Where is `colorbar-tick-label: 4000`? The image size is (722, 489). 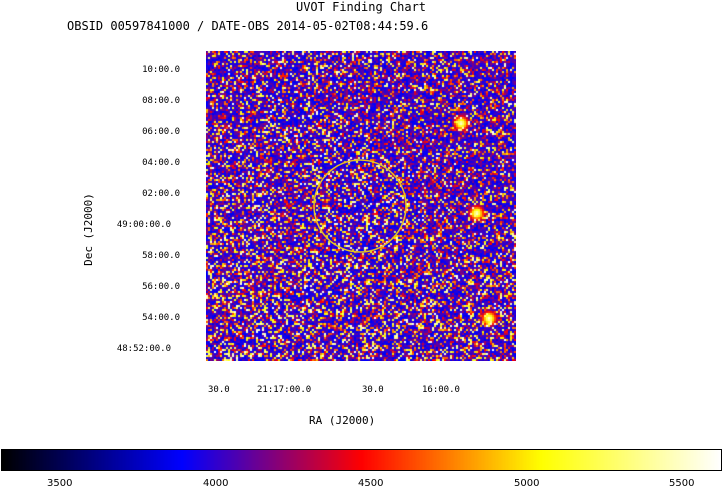 colorbar-tick-label: 4000 is located at coordinates (216, 483).